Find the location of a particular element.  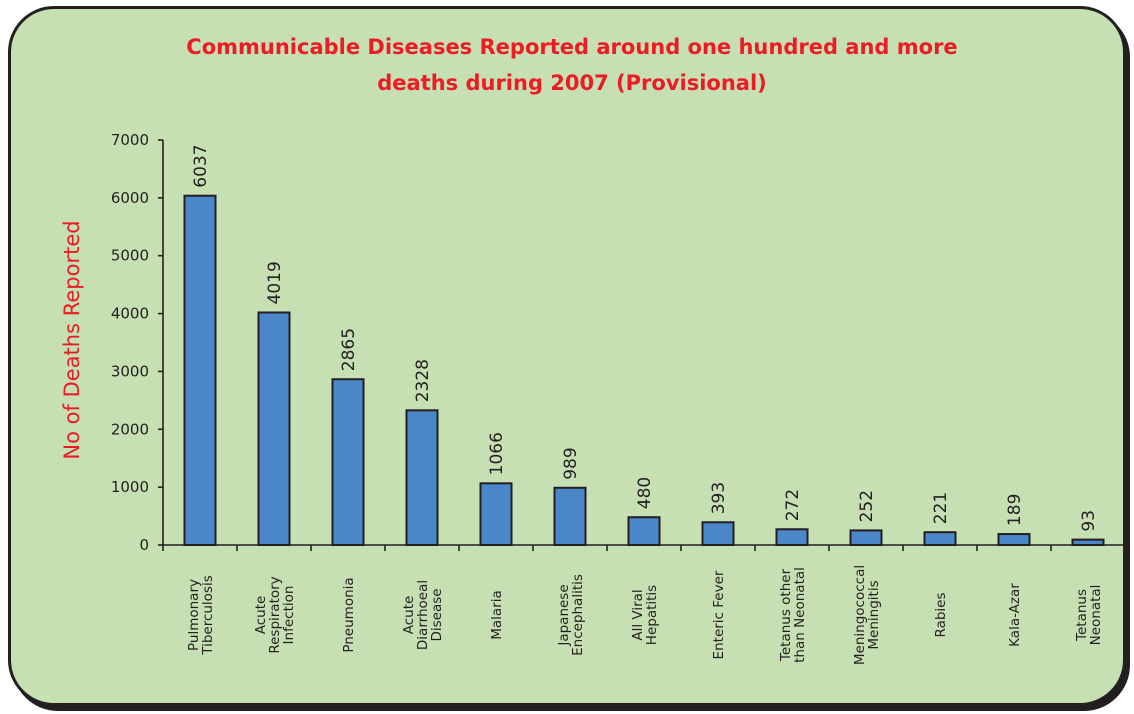

x-category-label: than Neonatal is located at coordinates (800, 615).